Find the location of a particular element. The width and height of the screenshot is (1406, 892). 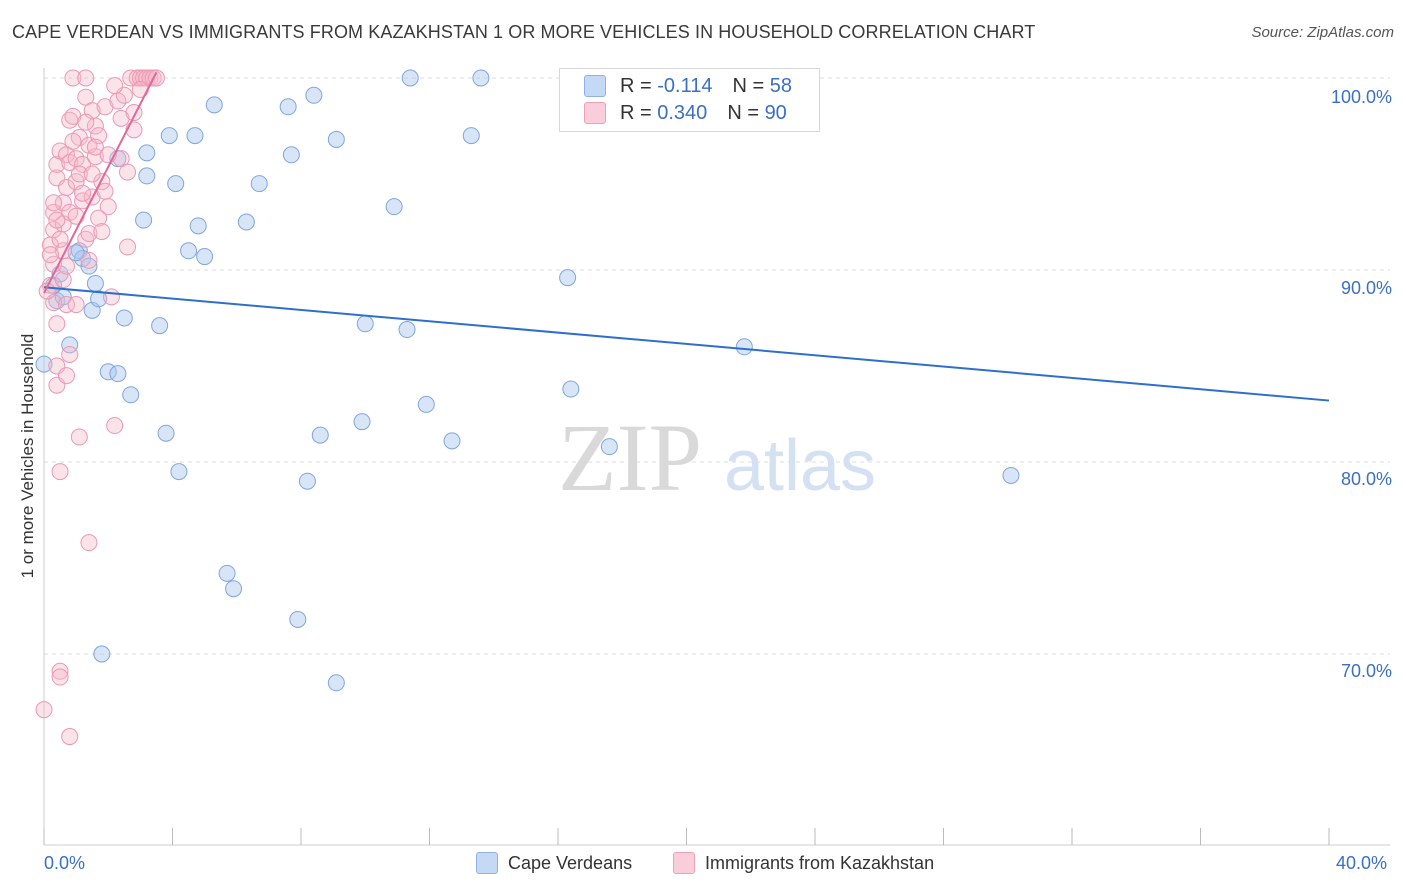

y-tick-80: 80.0% is located at coordinates (1366, 479).